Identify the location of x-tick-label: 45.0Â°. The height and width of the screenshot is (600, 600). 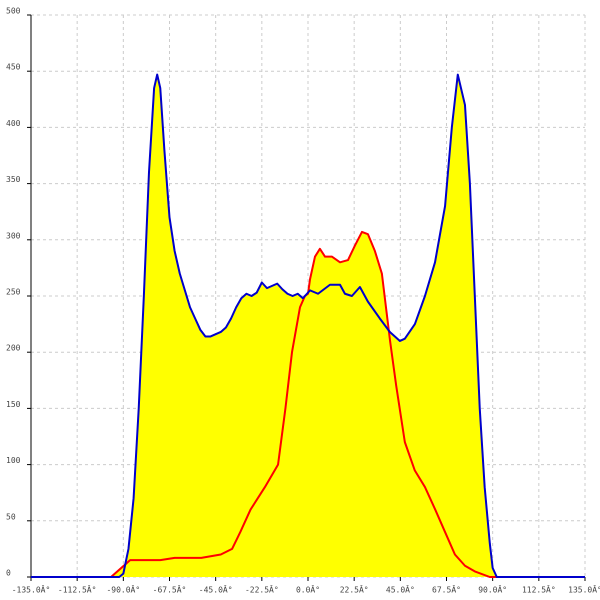
(400, 589).